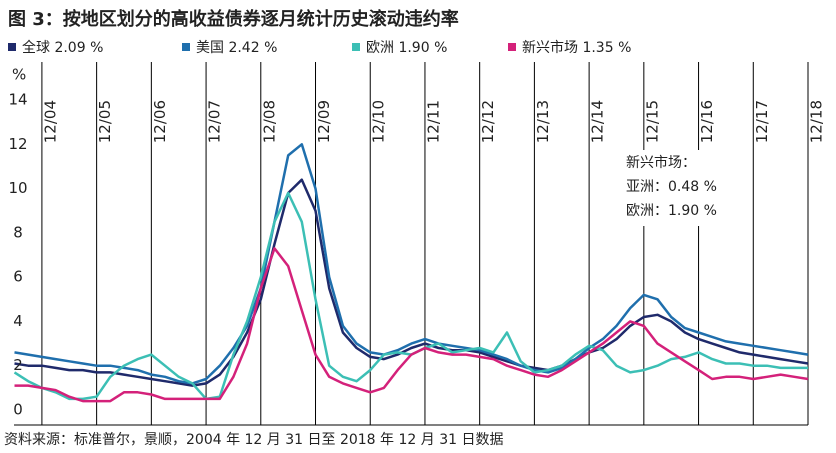 Image resolution: width=836 pixels, height=453 pixels. I want to click on annotation: 新兴市场：, so click(661, 162).